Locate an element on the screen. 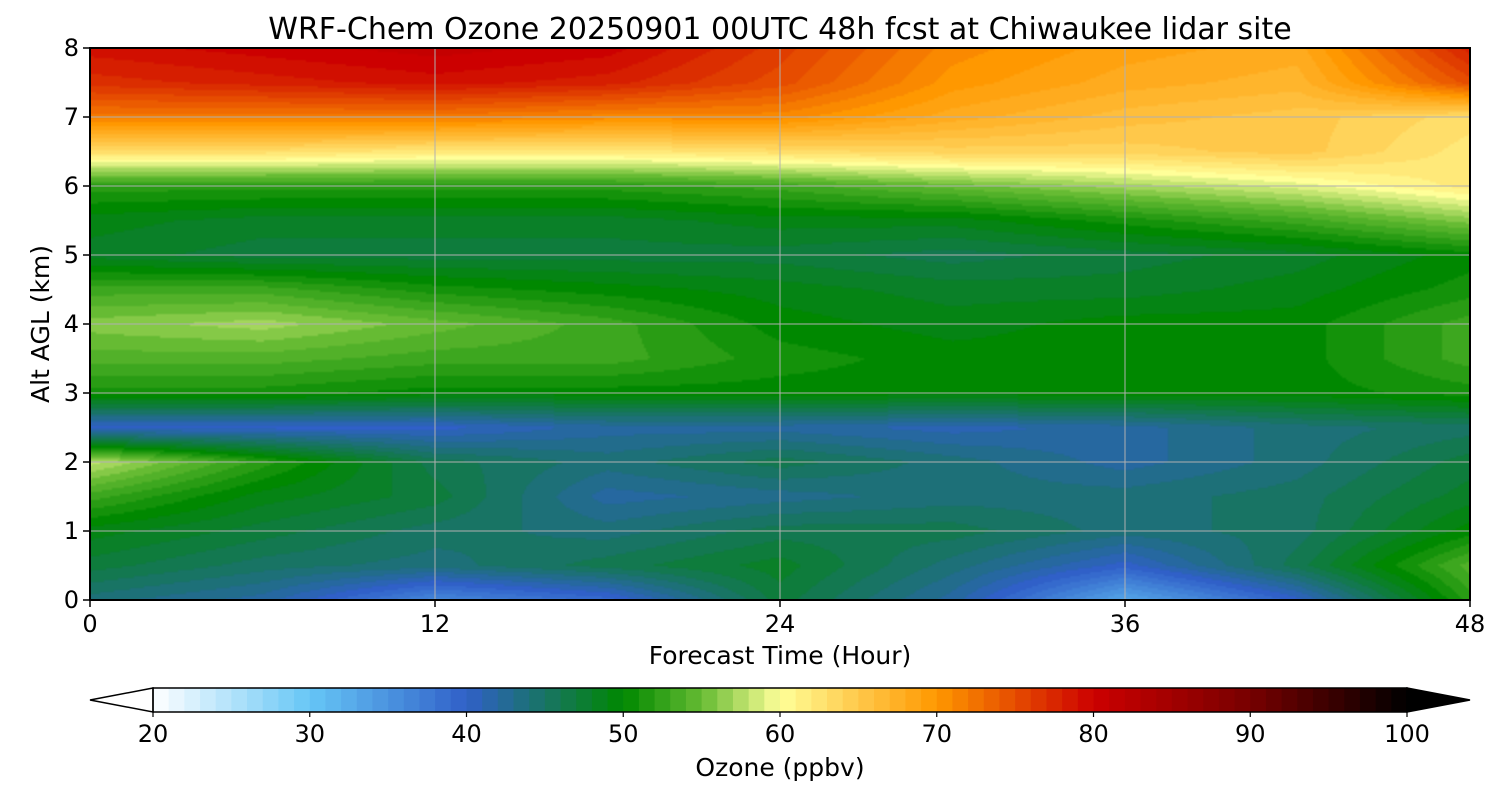 This screenshot has width=1500, height=800. x-tick-label: 48 is located at coordinates (1470, 624).